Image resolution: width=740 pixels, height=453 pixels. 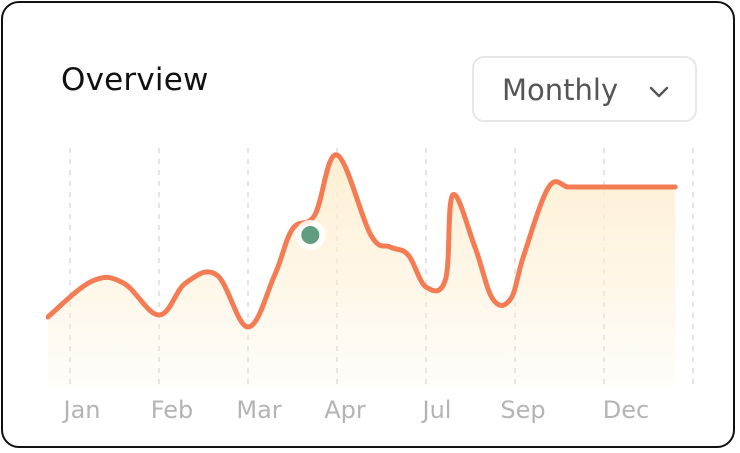 What do you see at coordinates (310, 235) in the screenshot?
I see `highlight-marker` at bounding box center [310, 235].